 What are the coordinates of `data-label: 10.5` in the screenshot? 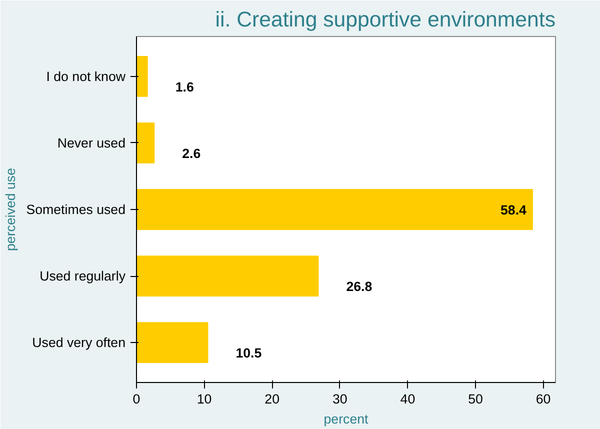 It's located at (249, 353).